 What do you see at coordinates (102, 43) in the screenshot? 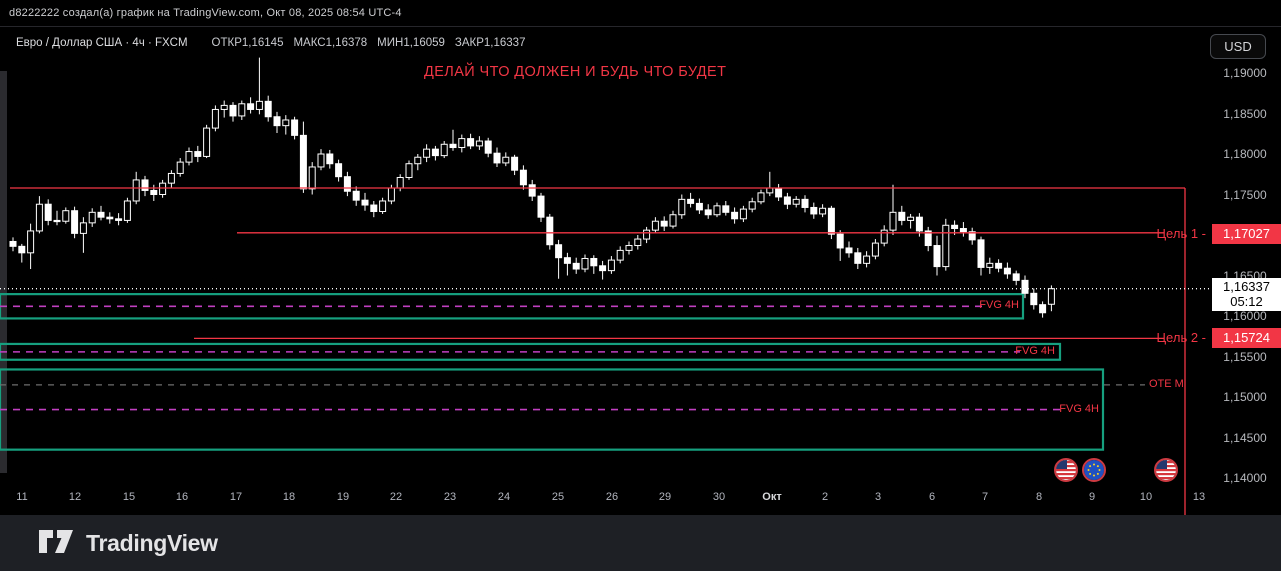
I see `symbol-title: Евро / Доллар США · 4ч · FXCM` at bounding box center [102, 43].